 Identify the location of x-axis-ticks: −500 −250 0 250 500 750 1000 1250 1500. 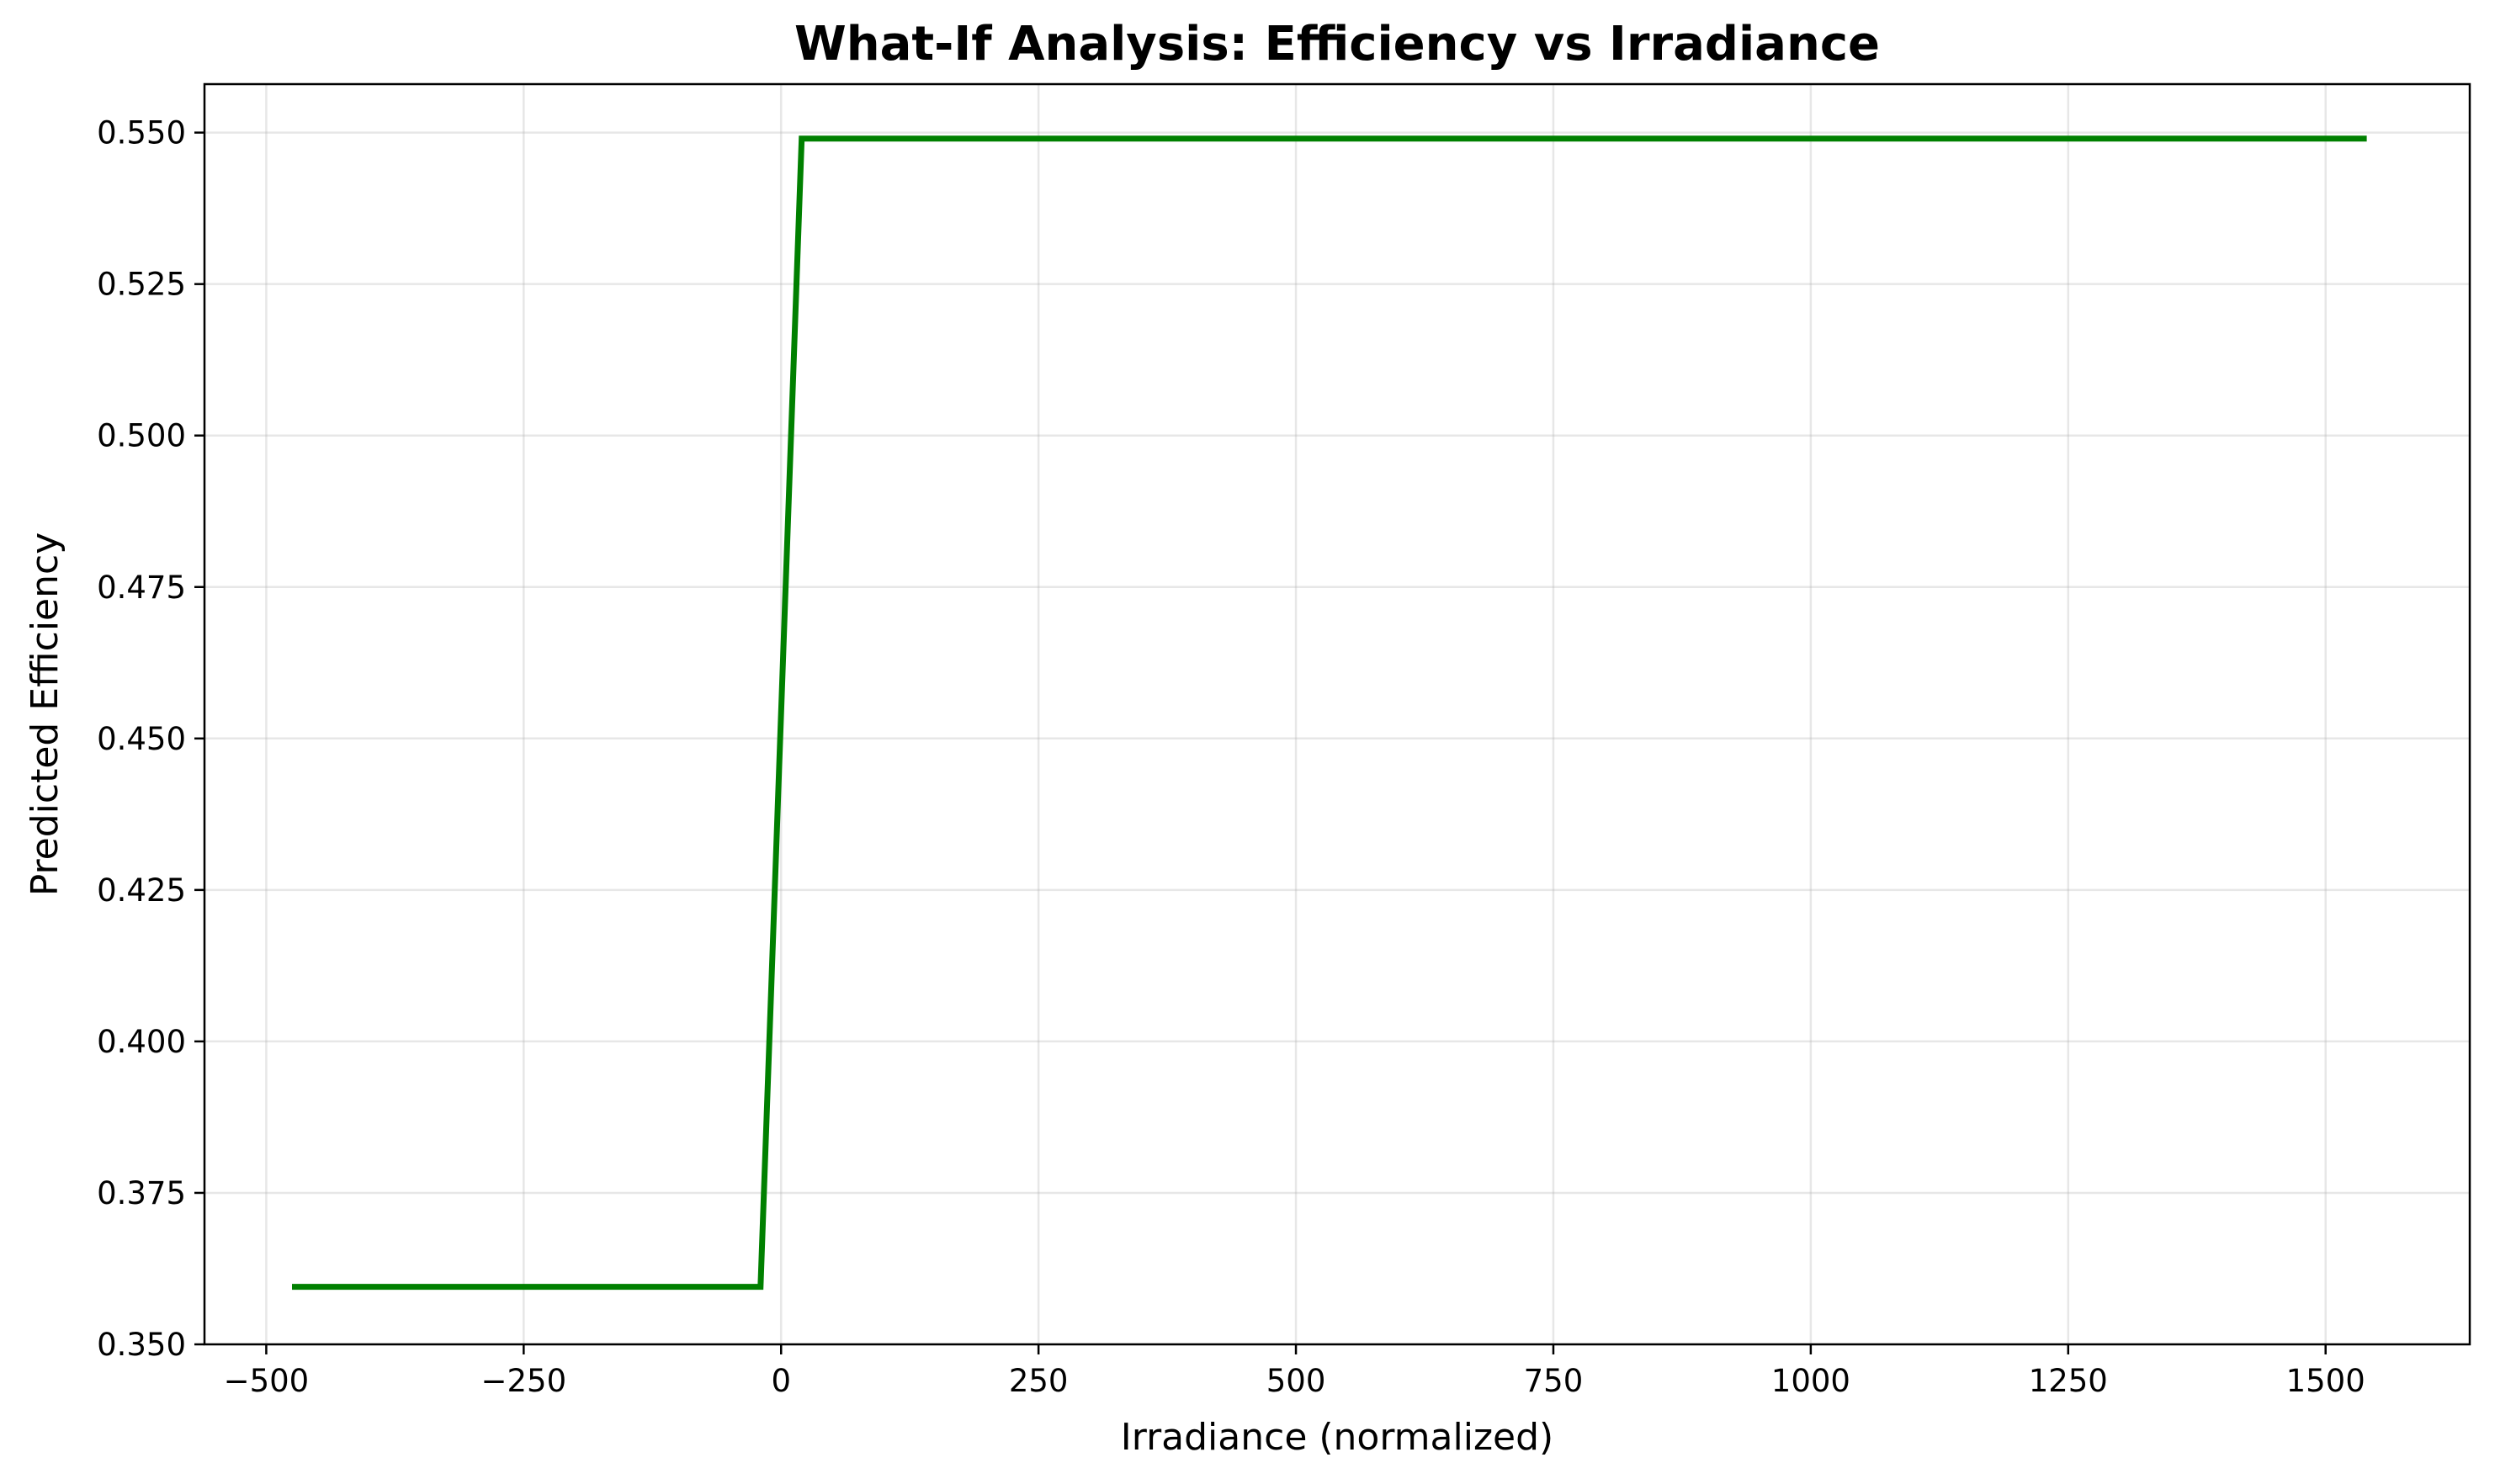
(1294, 1371).